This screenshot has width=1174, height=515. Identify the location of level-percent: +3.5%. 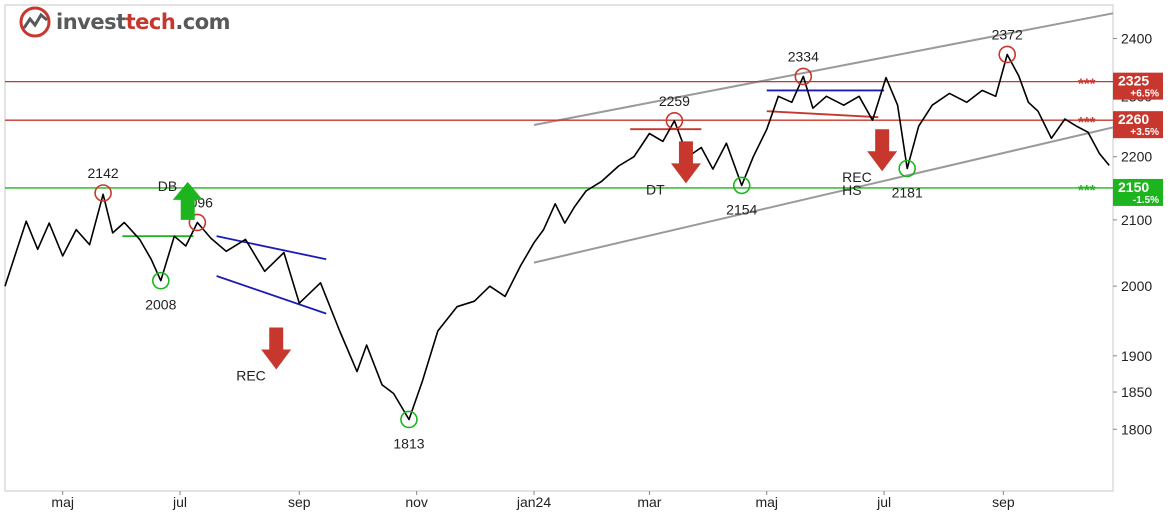
(1144, 132).